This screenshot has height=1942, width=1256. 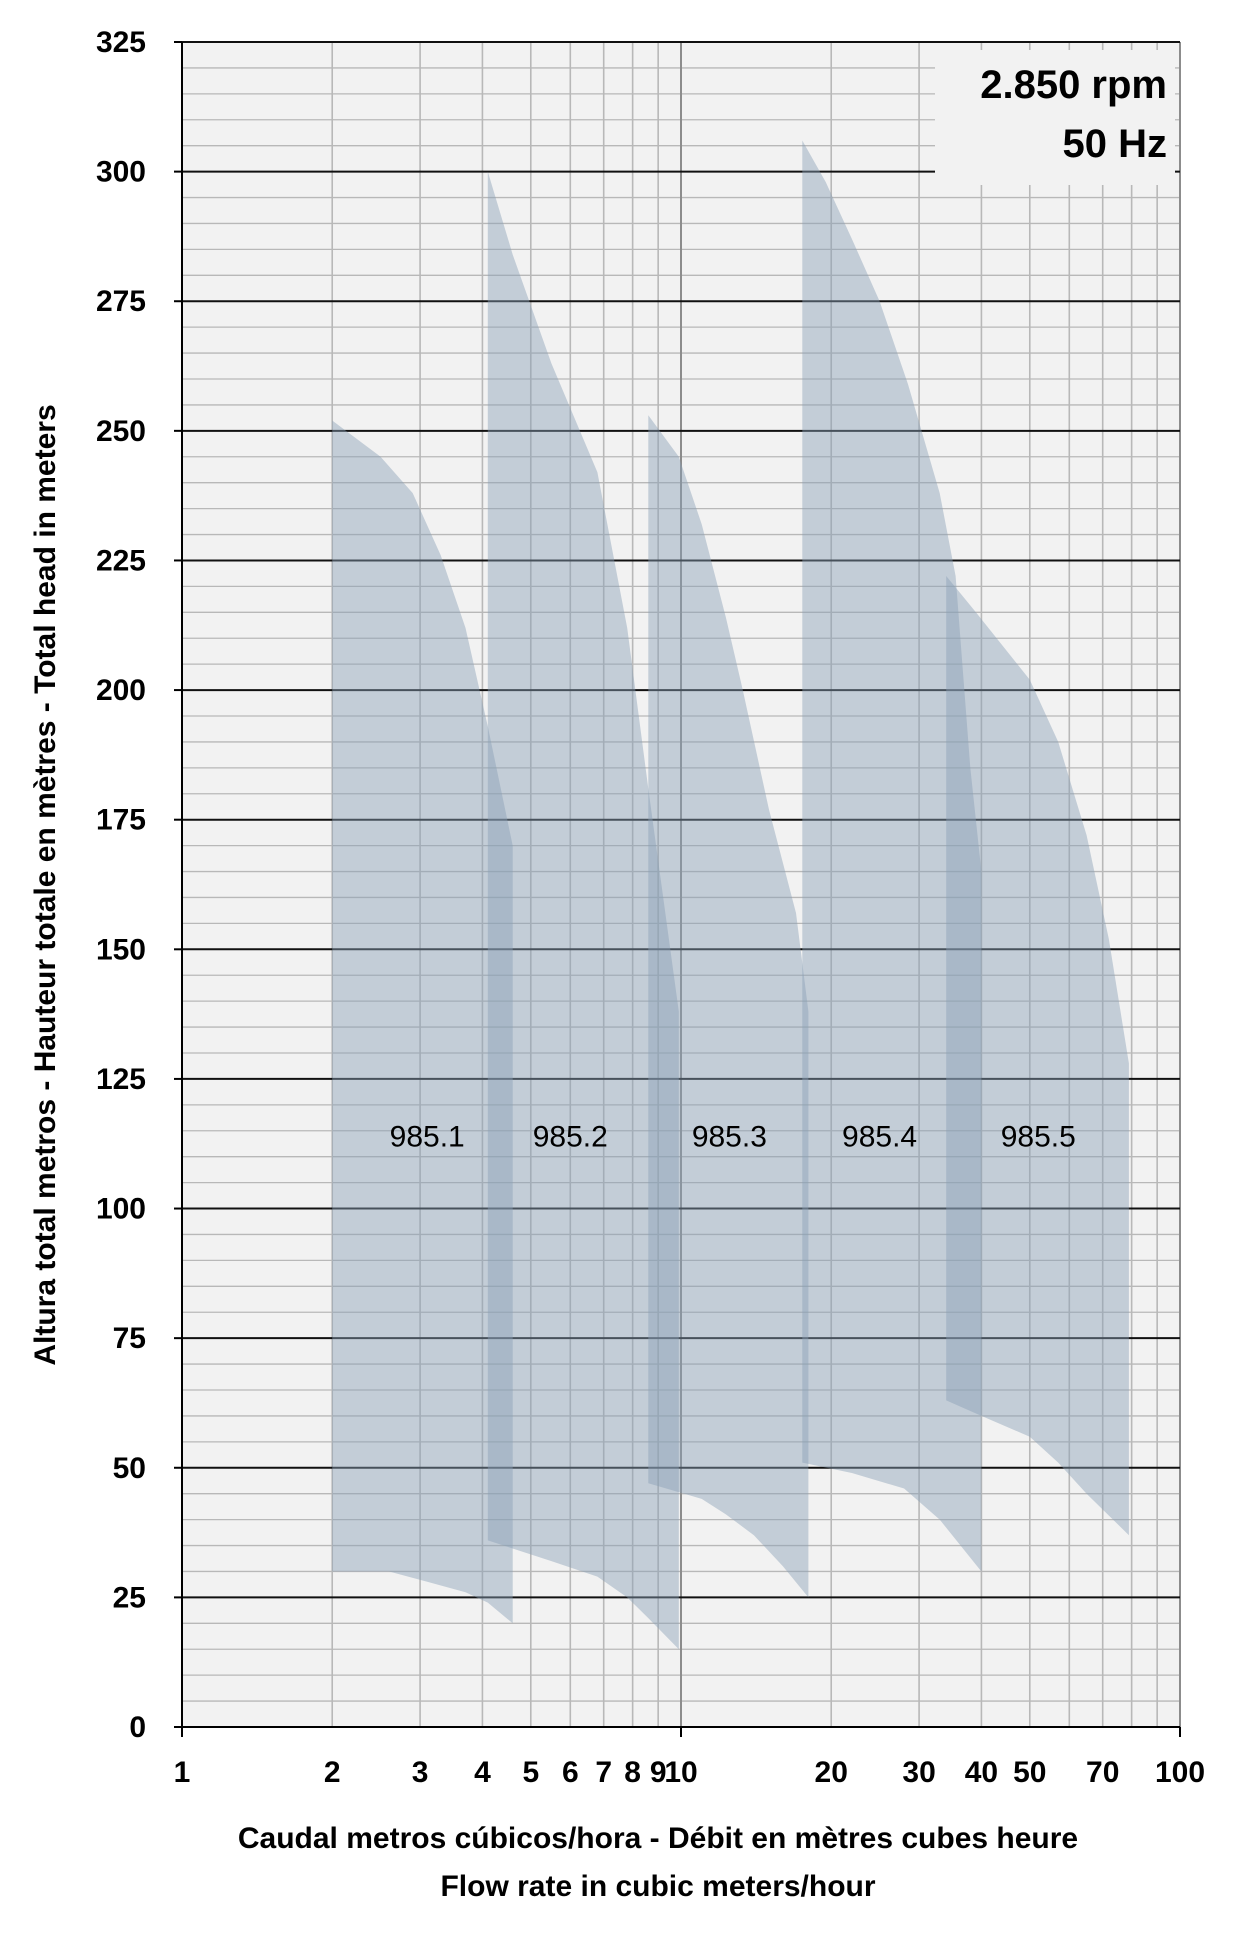 What do you see at coordinates (121, 172) in the screenshot?
I see `y-tick-label: 300` at bounding box center [121, 172].